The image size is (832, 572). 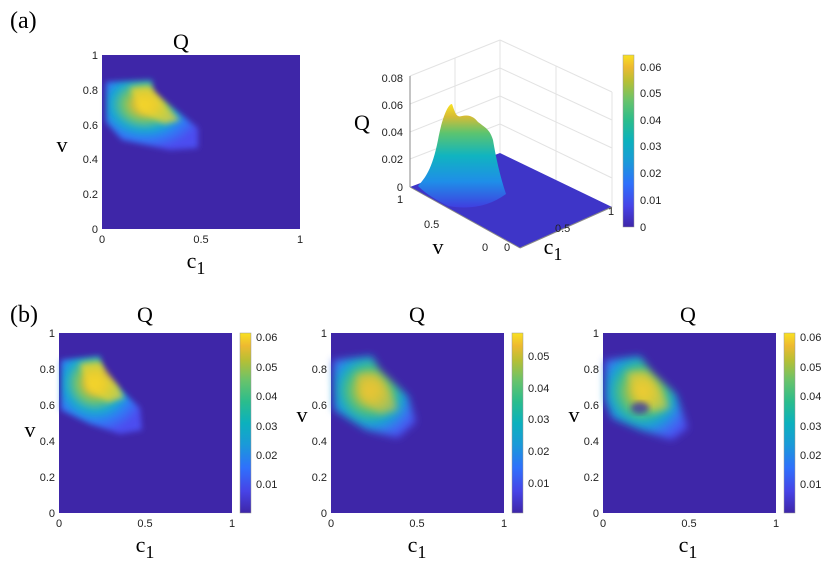 What do you see at coordinates (30, 429) in the screenshot?
I see `heatmap-b1-ylabel: v` at bounding box center [30, 429].